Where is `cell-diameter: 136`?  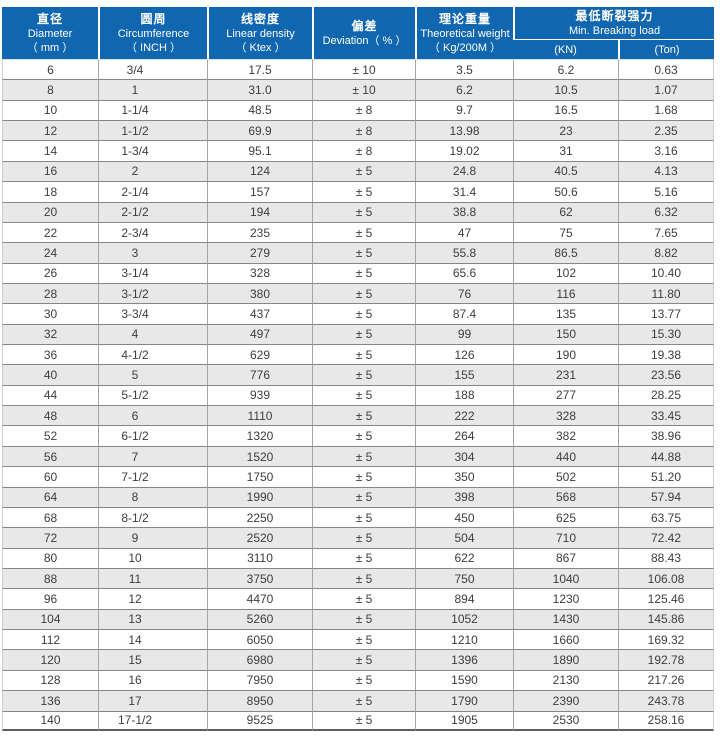 cell-diameter: 136 is located at coordinates (50, 700).